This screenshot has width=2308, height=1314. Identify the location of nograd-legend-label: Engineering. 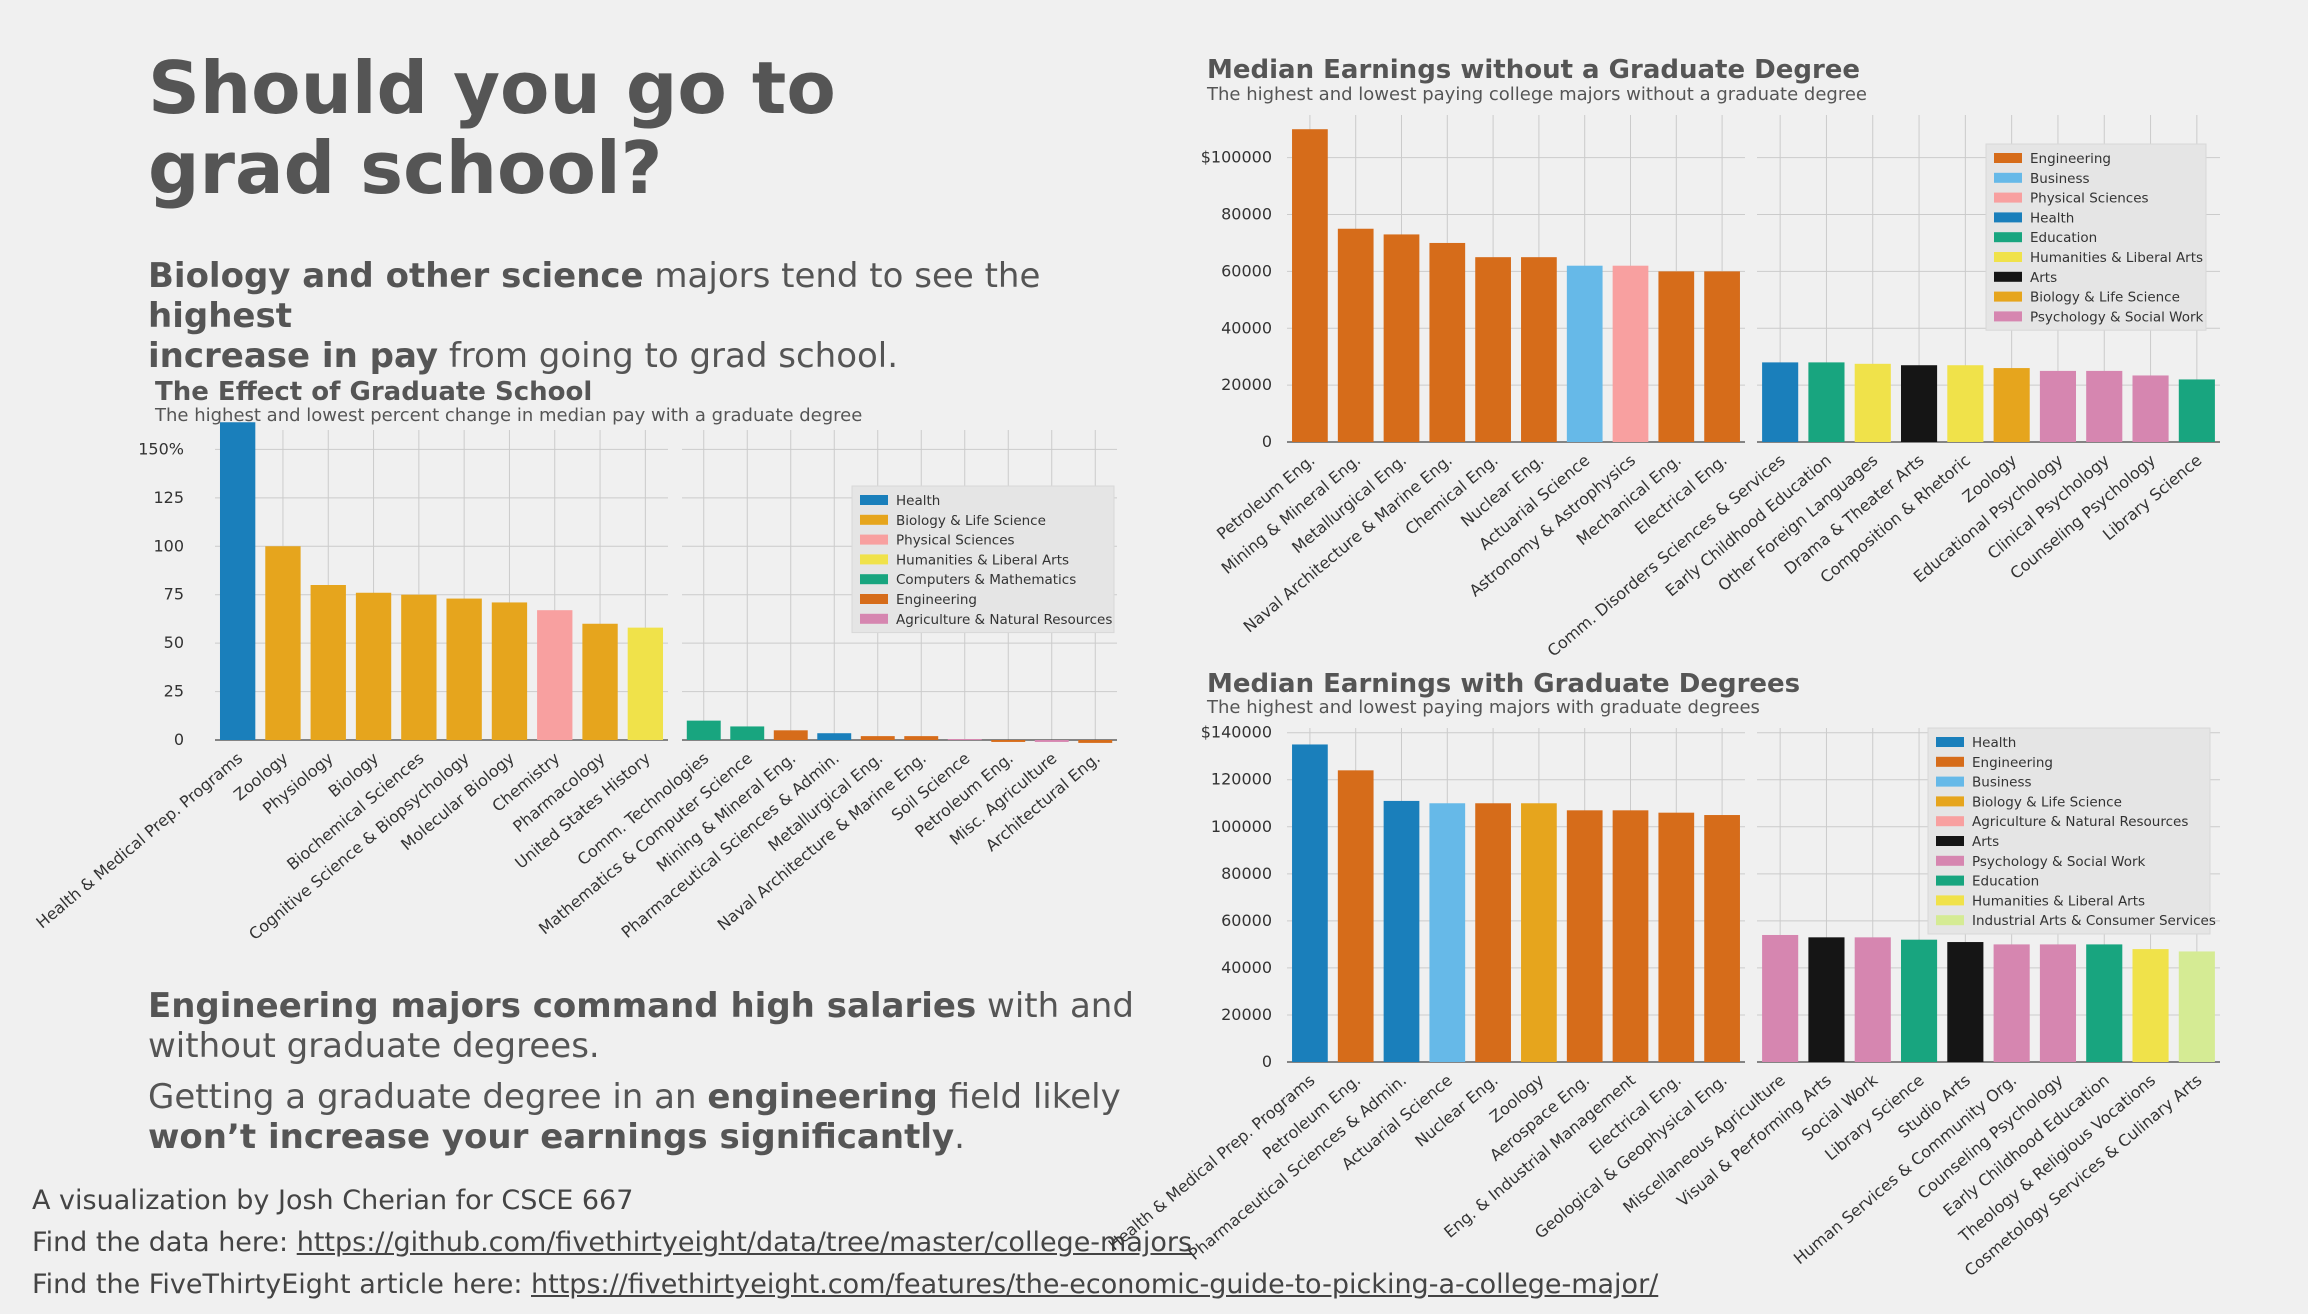
(2070, 159).